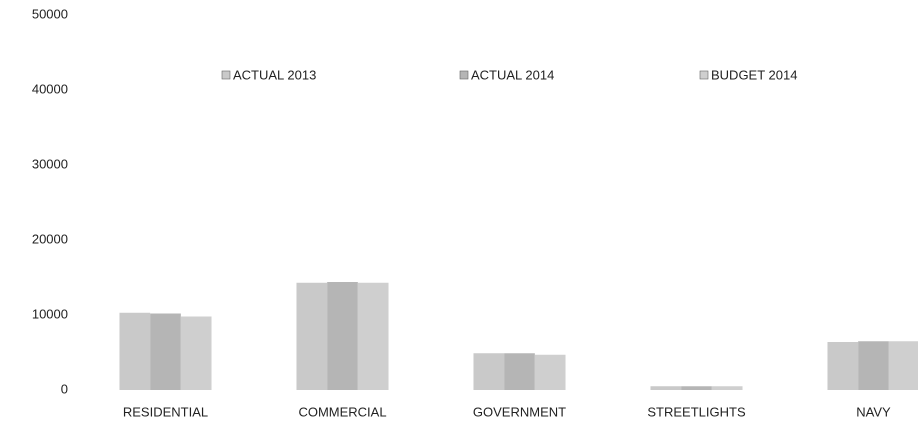  I want to click on y-tick-label: 30000, so click(50, 163).